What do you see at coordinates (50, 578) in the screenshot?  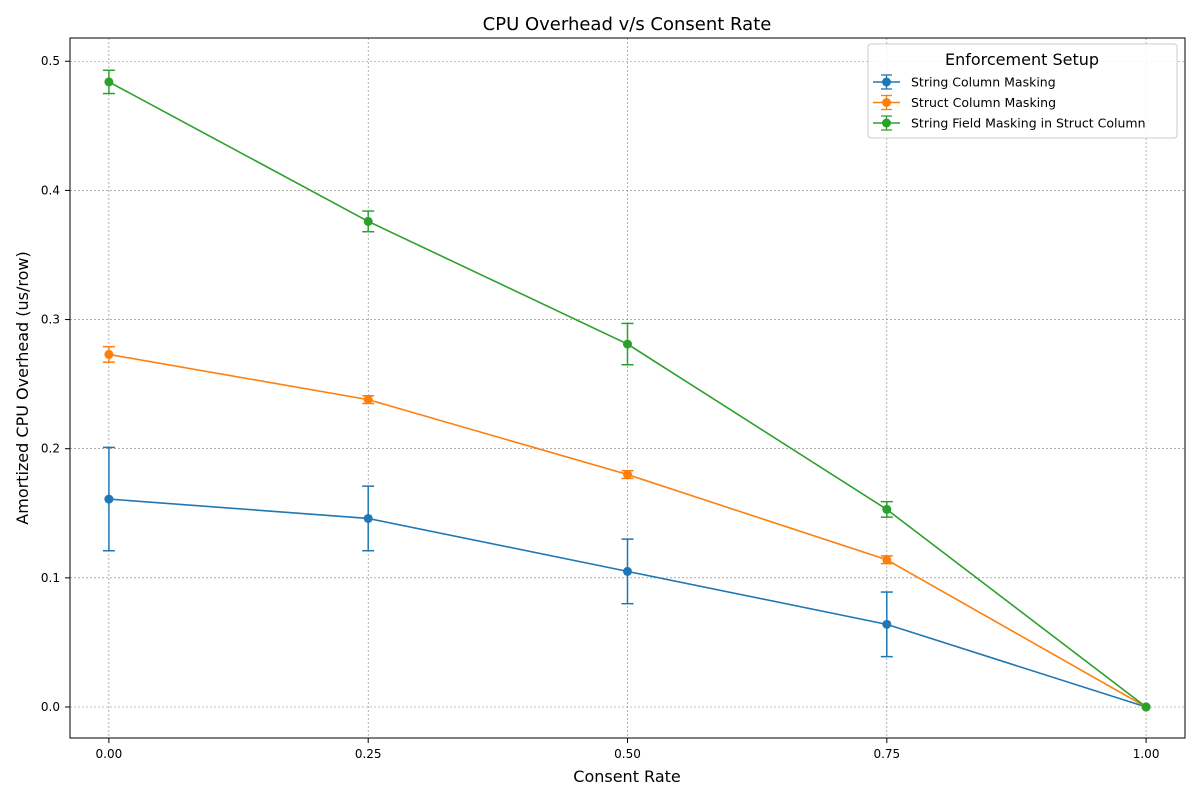 I see `y-tick-label: 0.1` at bounding box center [50, 578].